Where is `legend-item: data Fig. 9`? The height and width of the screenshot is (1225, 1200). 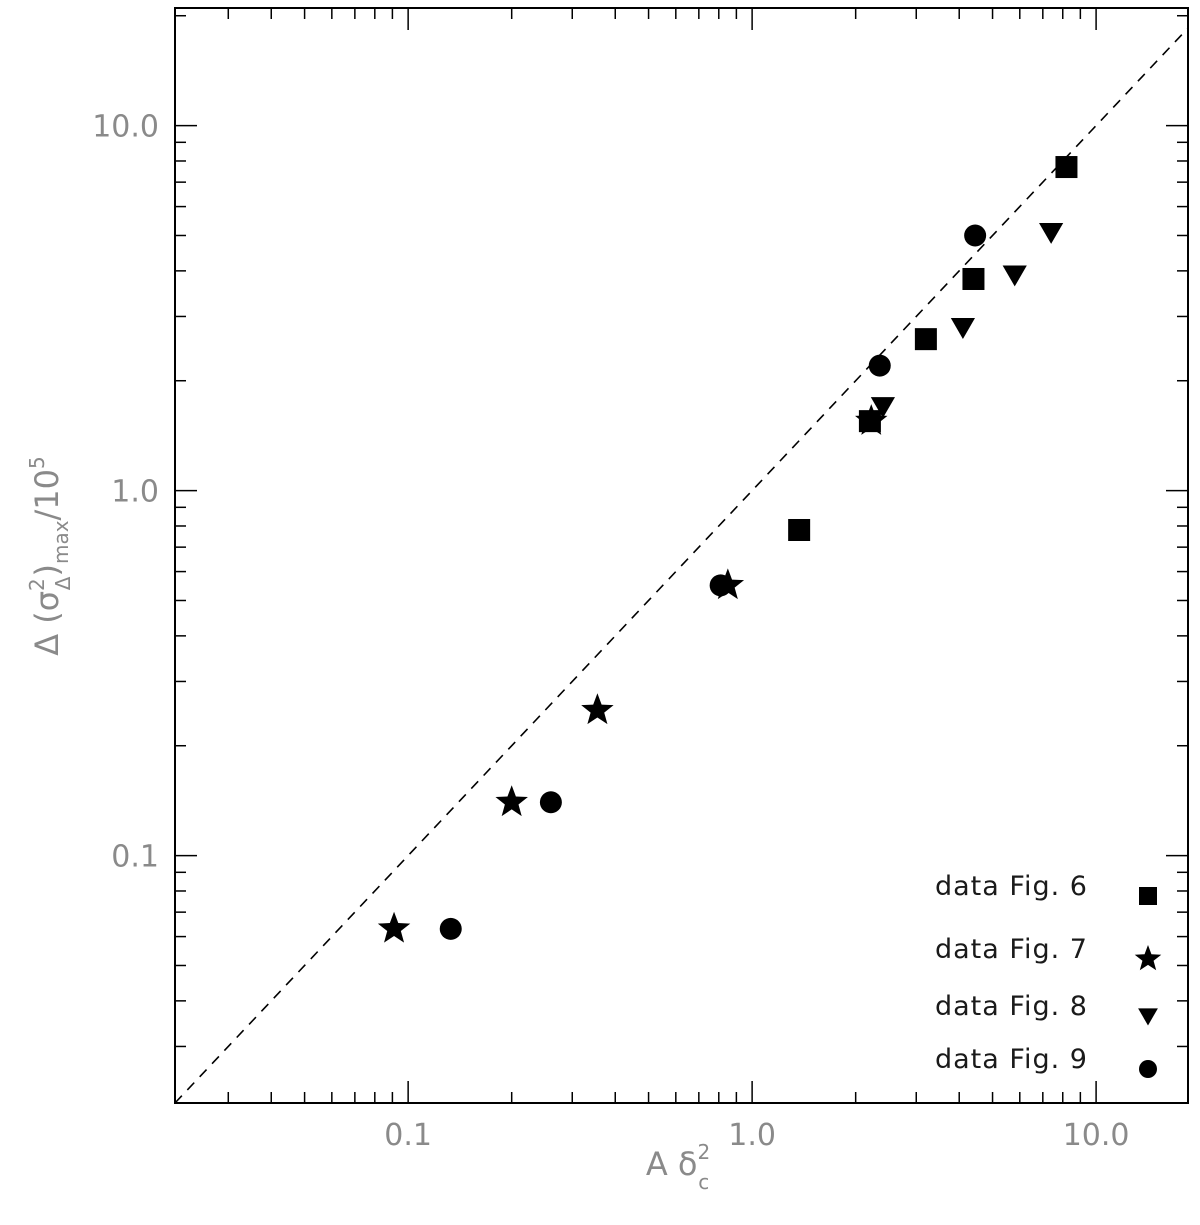
legend-item: data Fig. 9 is located at coordinates (1046, 1061).